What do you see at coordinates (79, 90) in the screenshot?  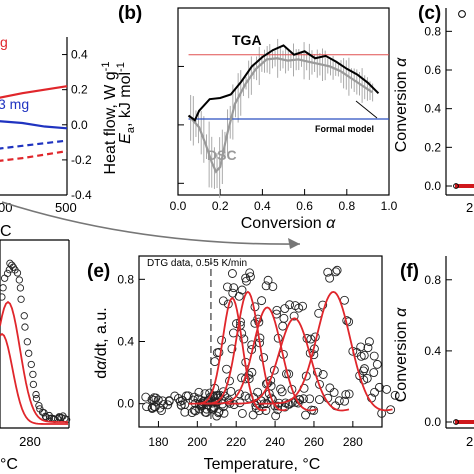 I see `panel-a-right-tick-label: 0.2` at bounding box center [79, 90].